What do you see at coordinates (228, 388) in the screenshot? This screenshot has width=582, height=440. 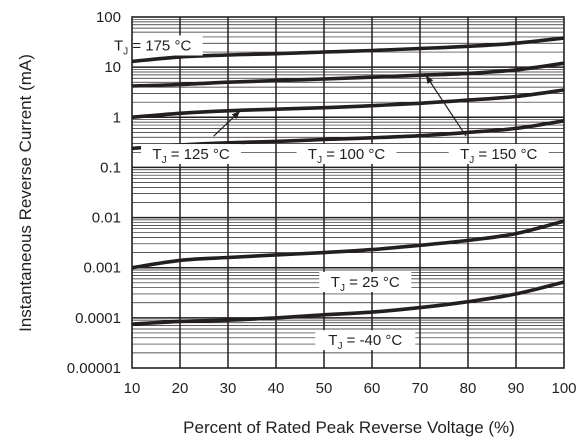 I see `x-tick-label: 30` at bounding box center [228, 388].